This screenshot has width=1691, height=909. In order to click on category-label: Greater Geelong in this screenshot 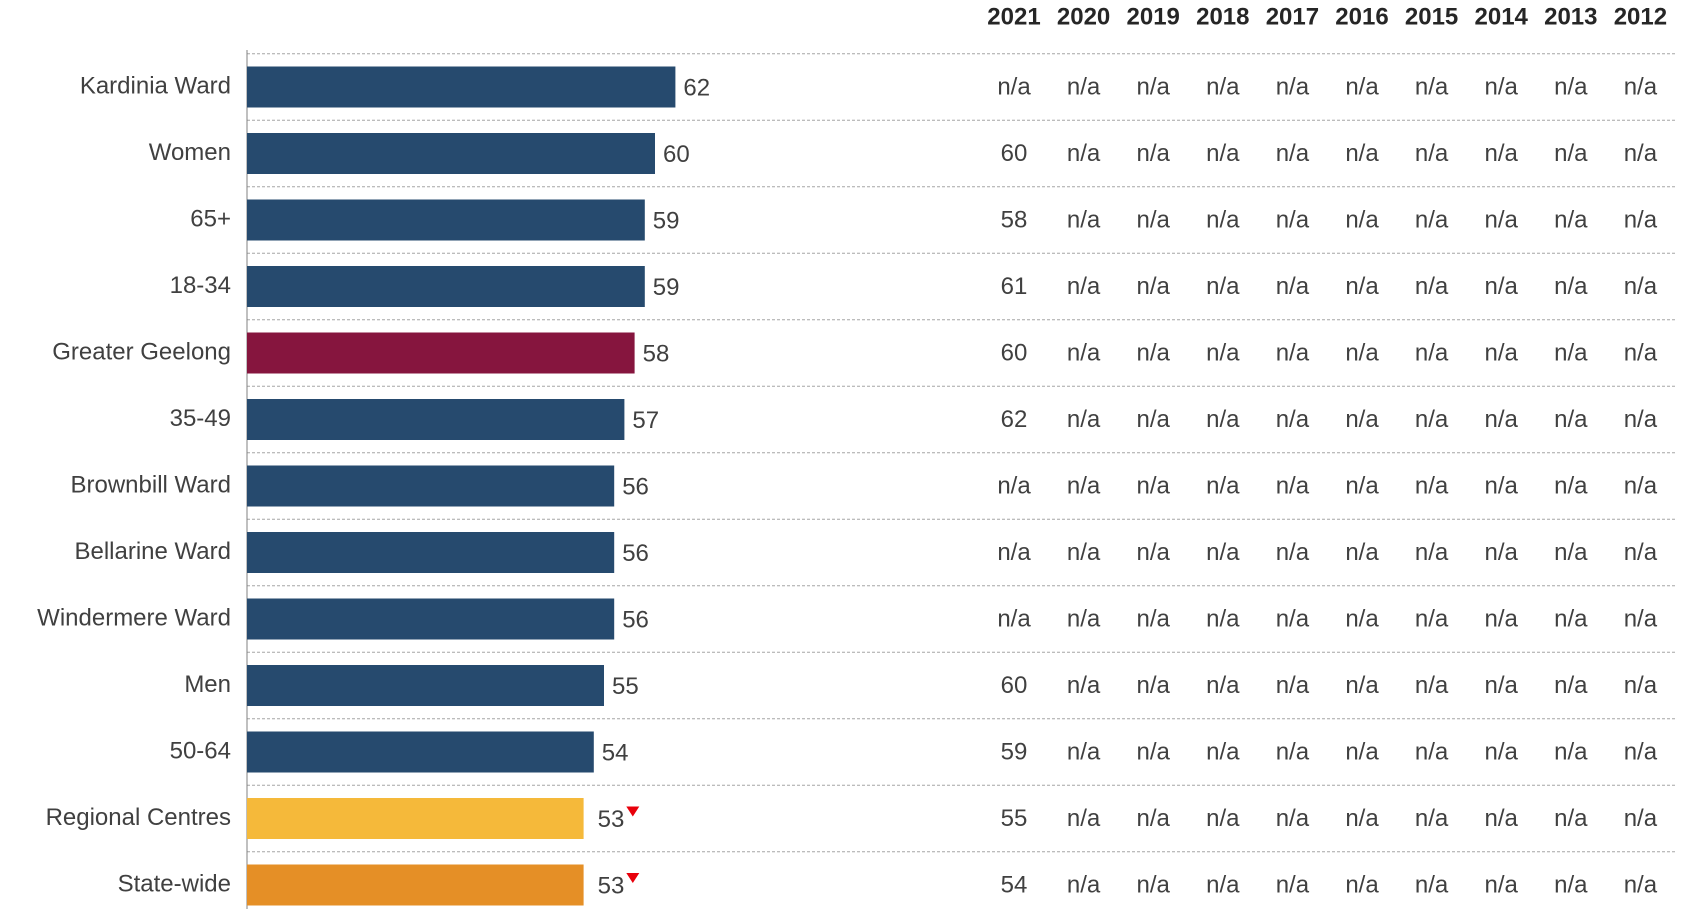, I will do `click(141, 351)`.